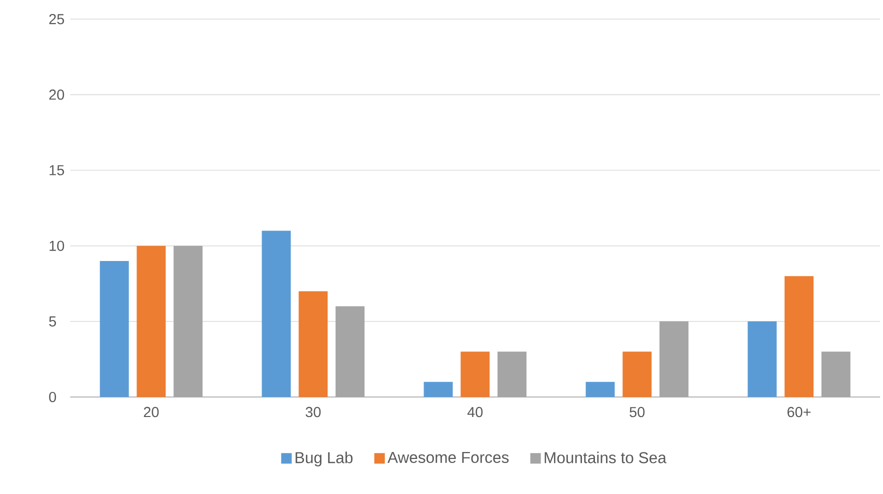 The width and height of the screenshot is (883, 494). I want to click on y-tick-label: 25, so click(56, 19).